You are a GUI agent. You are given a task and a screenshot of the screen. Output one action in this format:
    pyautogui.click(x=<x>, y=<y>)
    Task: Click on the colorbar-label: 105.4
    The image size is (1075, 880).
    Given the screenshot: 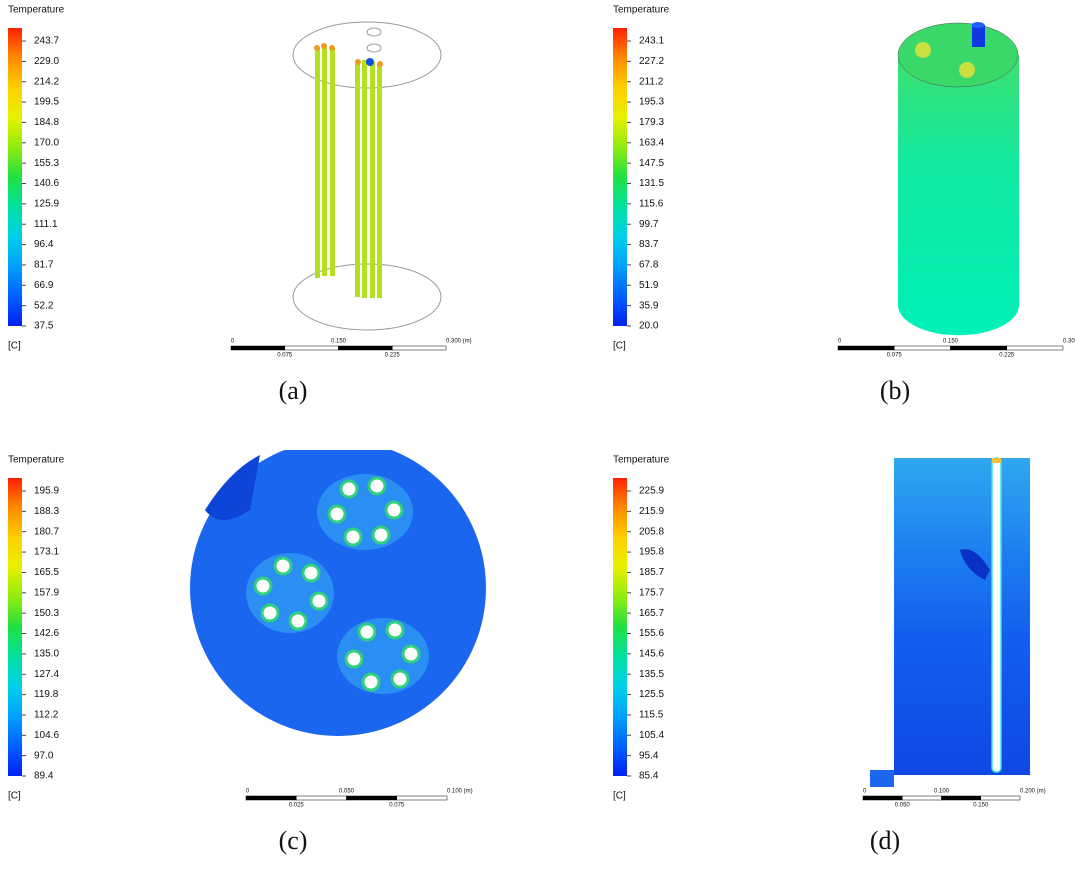 What is the action you would take?
    pyautogui.click(x=651, y=735)
    